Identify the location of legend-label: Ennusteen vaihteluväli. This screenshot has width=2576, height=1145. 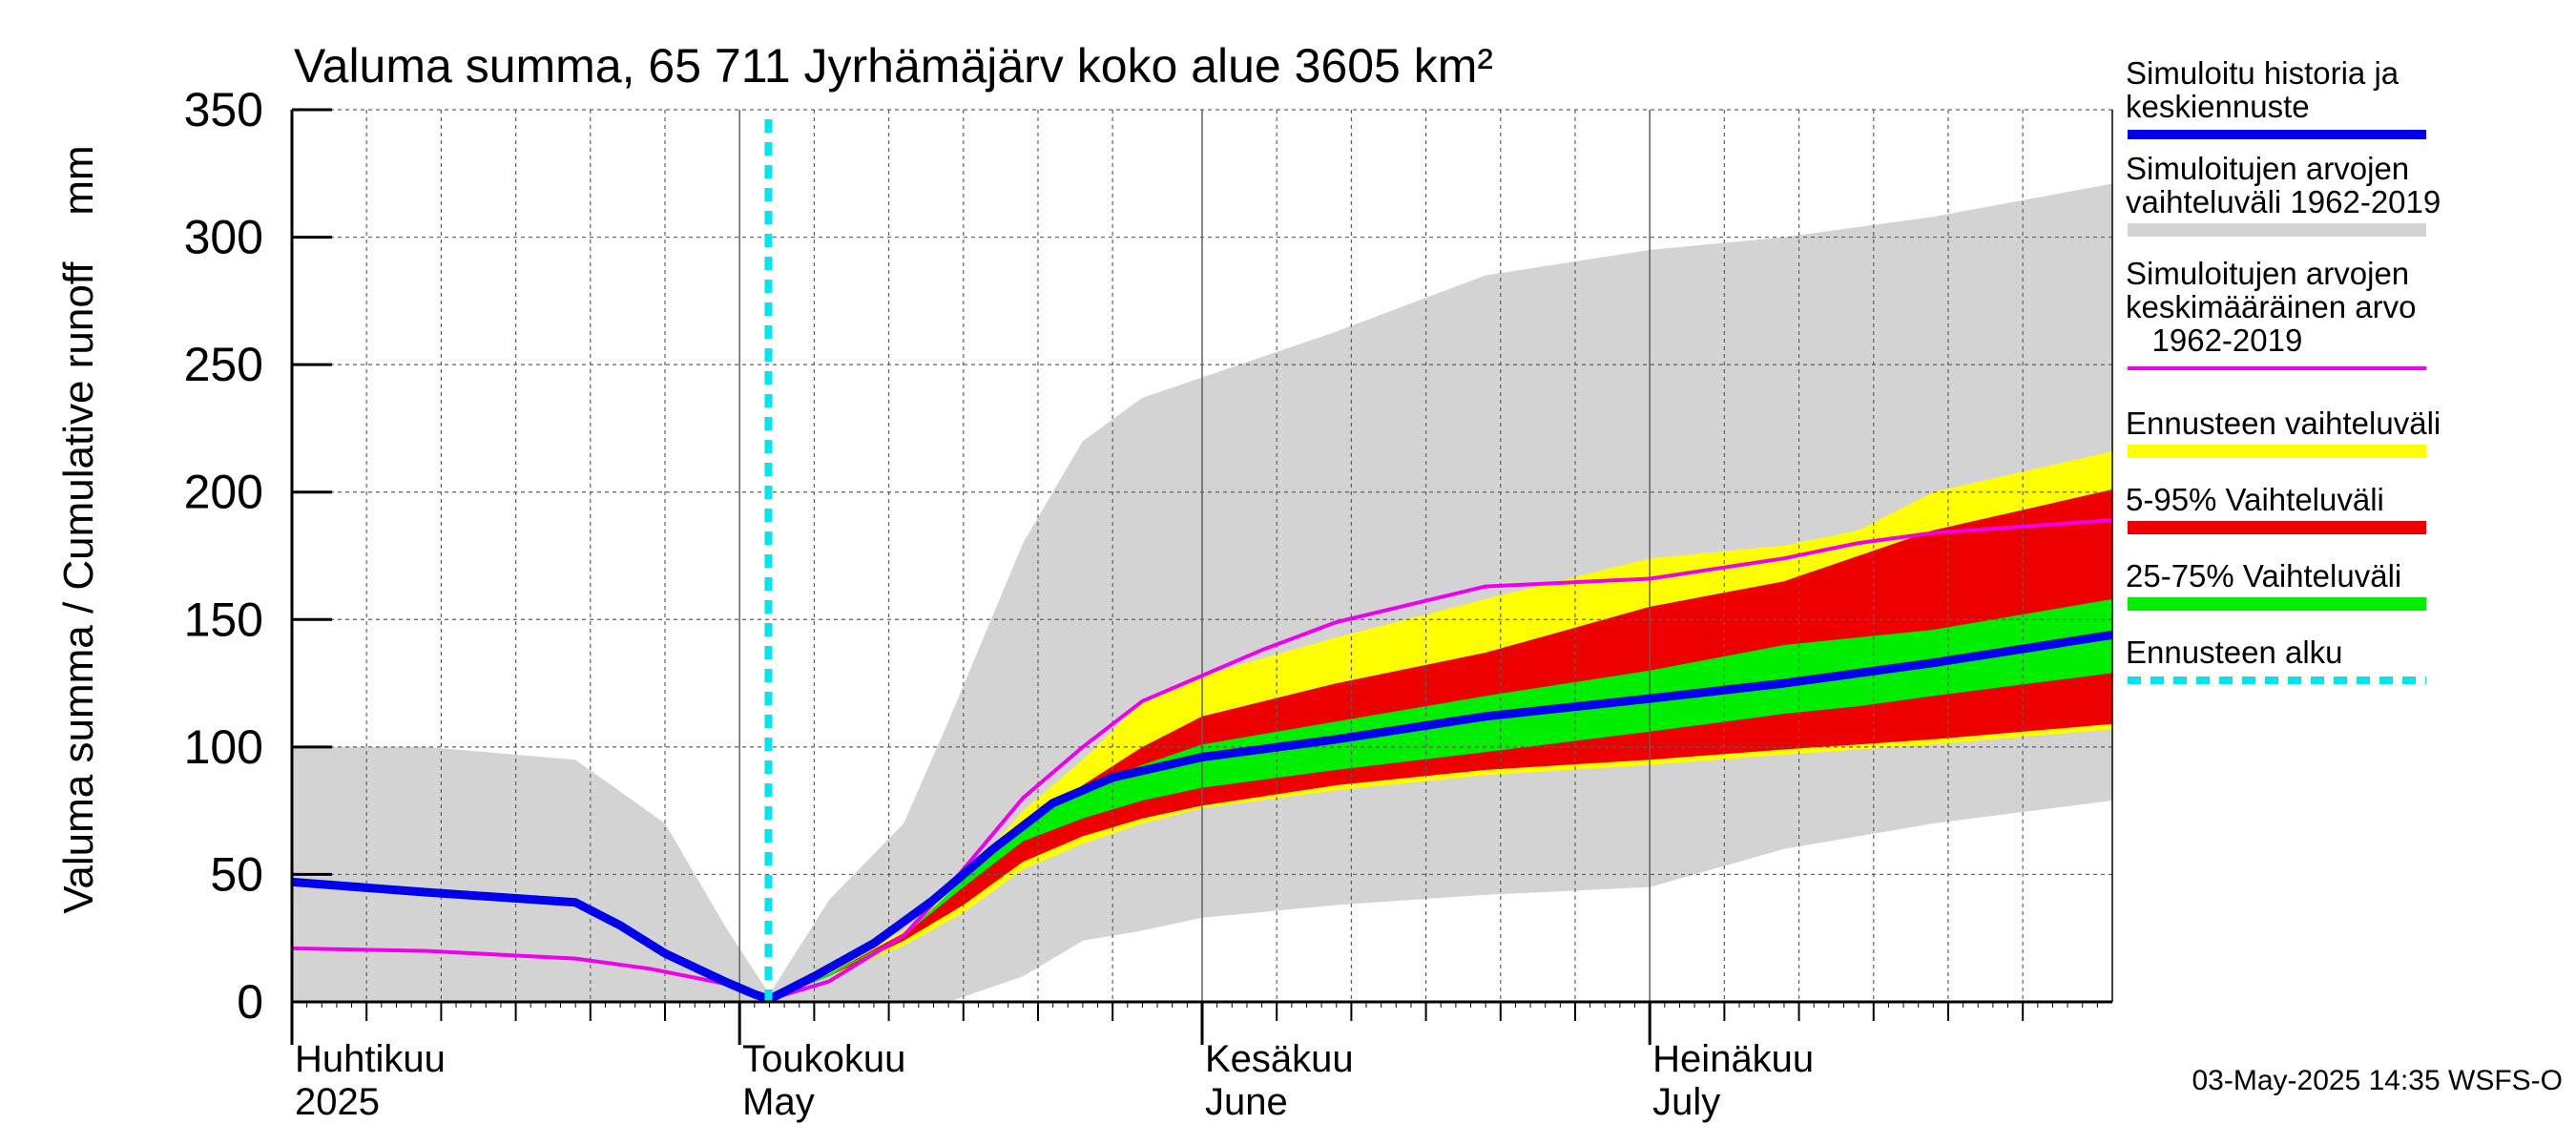
(2283, 423).